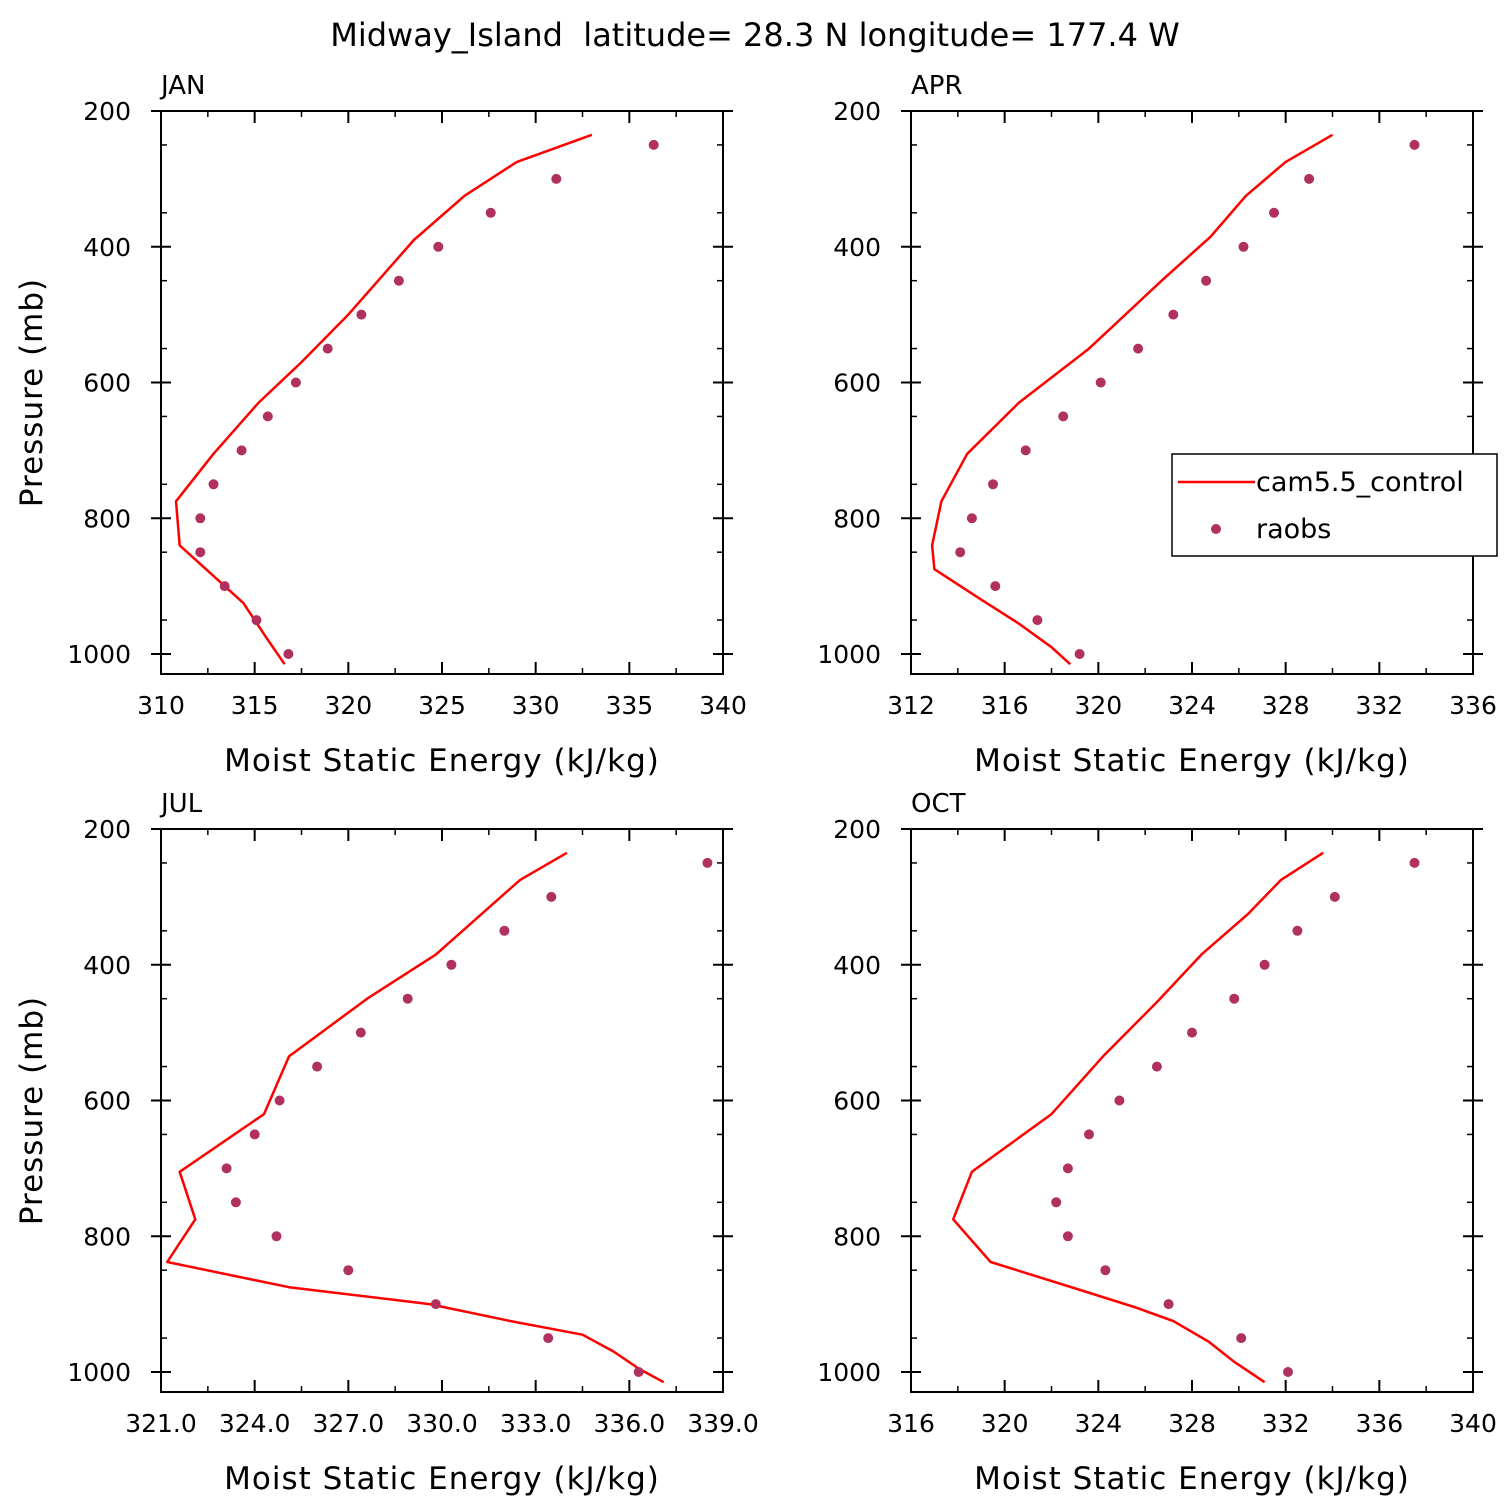 This screenshot has height=1510, width=1510. What do you see at coordinates (723, 1423) in the screenshot?
I see `x-tick-label: 339.0` at bounding box center [723, 1423].